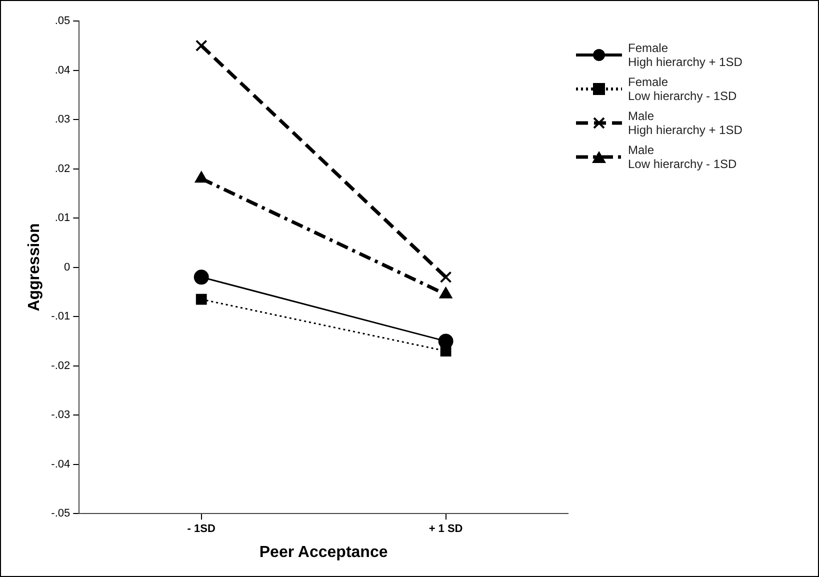 The height and width of the screenshot is (577, 819). What do you see at coordinates (62, 120) in the screenshot?
I see `y-tick-label: .03` at bounding box center [62, 120].